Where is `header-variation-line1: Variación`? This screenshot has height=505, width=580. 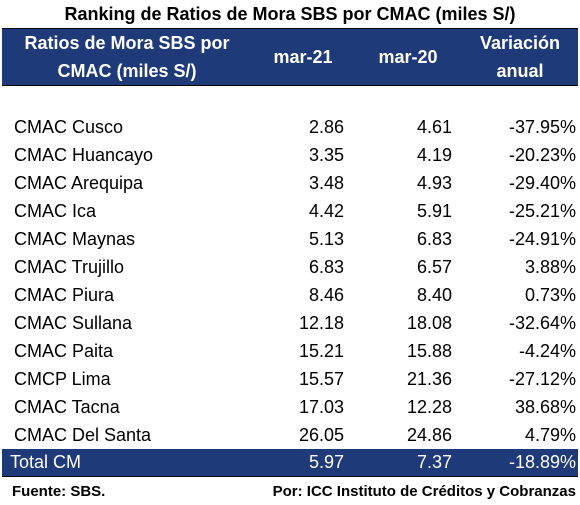
header-variation-line1: Variación is located at coordinates (520, 43).